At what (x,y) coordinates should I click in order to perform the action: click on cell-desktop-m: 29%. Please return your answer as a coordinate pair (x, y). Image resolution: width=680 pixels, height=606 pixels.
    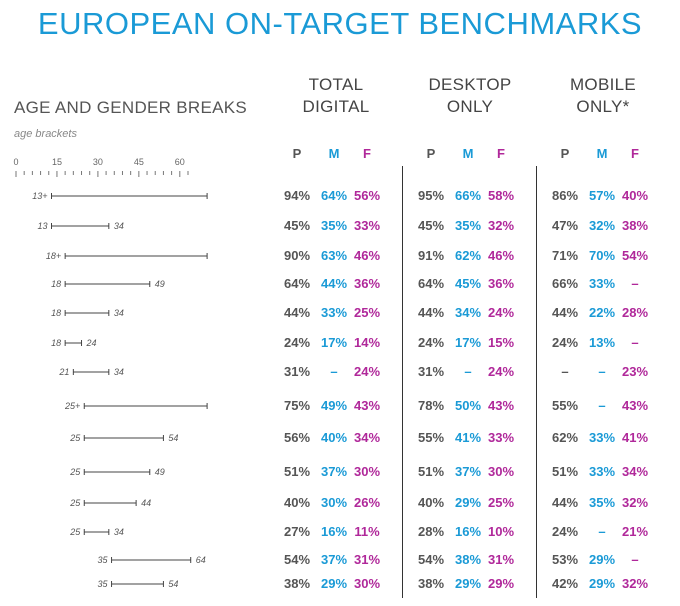
    Looking at the image, I should click on (468, 502).